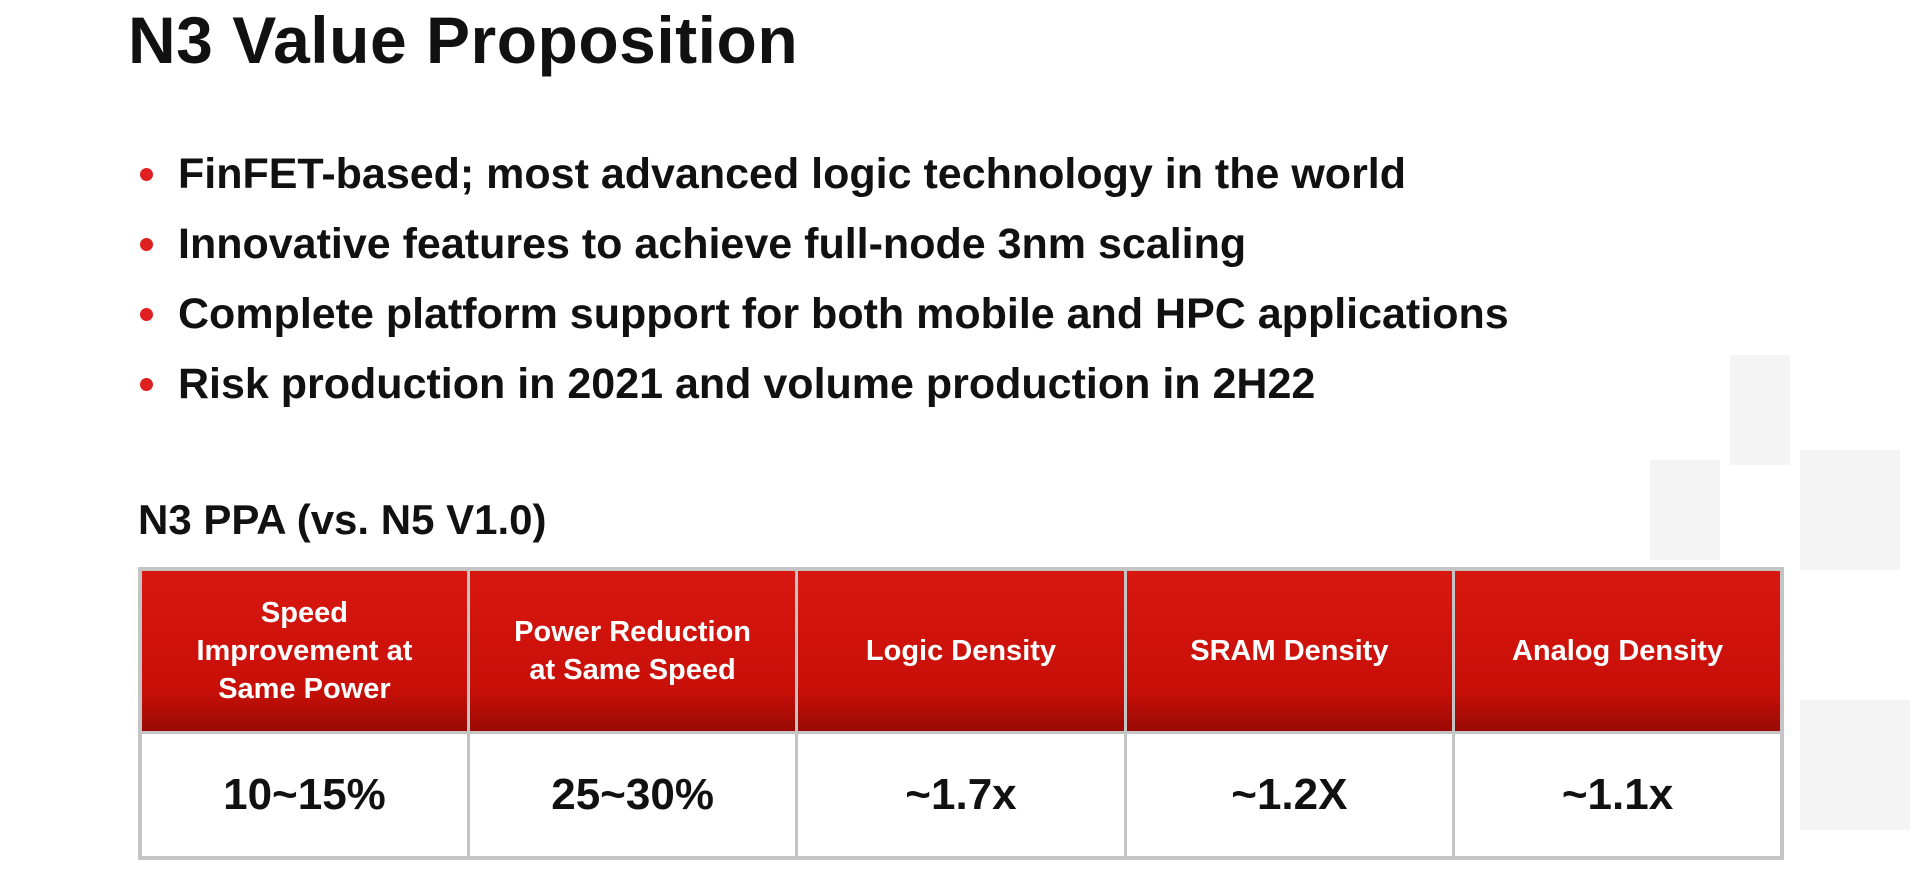  Describe the element at coordinates (342, 519) in the screenshot. I see `table-title: N3 PPA (vs. N5 V1.0)` at that location.